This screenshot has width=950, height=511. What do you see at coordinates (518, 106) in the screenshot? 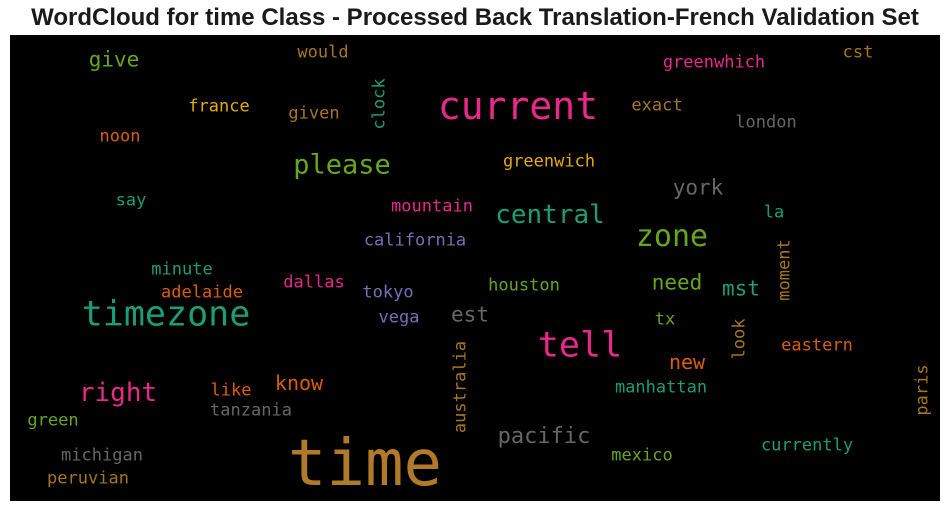
I see `word-current: current` at bounding box center [518, 106].